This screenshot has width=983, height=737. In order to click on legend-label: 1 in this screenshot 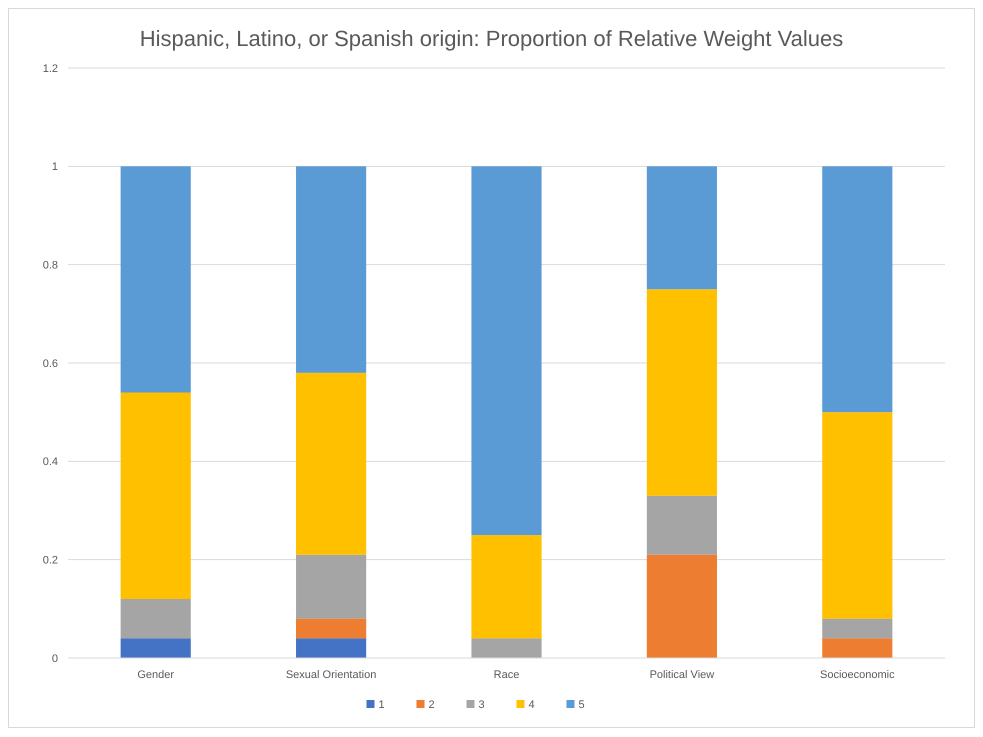, I will do `click(381, 705)`.